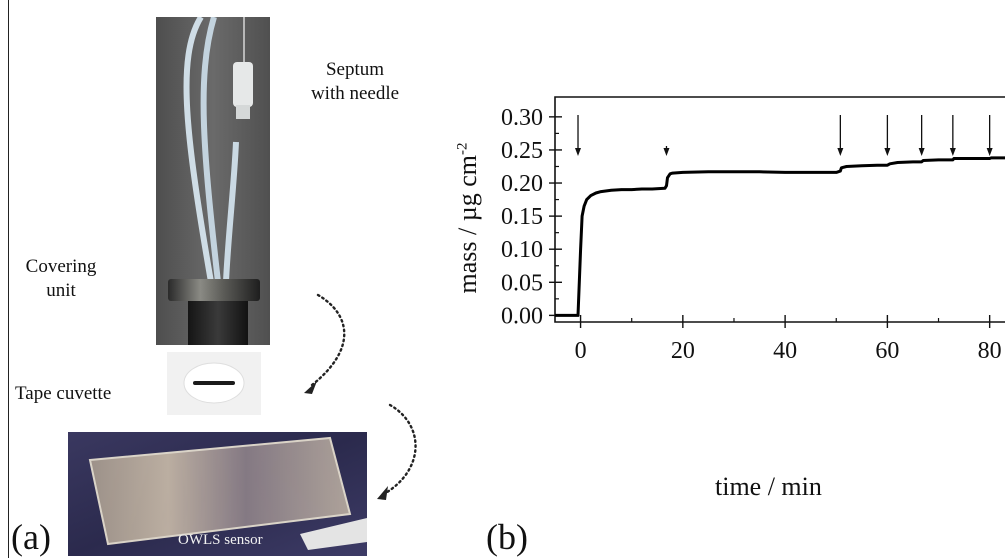  I want to click on y-tick-label: 0.30, so click(522, 118).